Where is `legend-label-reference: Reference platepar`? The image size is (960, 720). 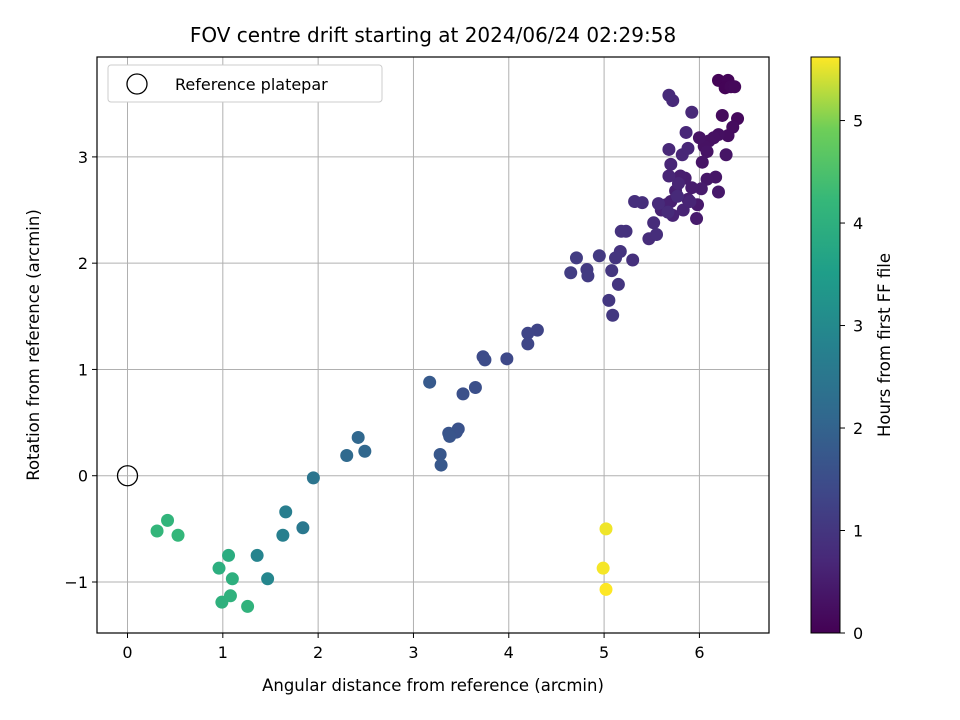 legend-label-reference: Reference platepar is located at coordinates (251, 84).